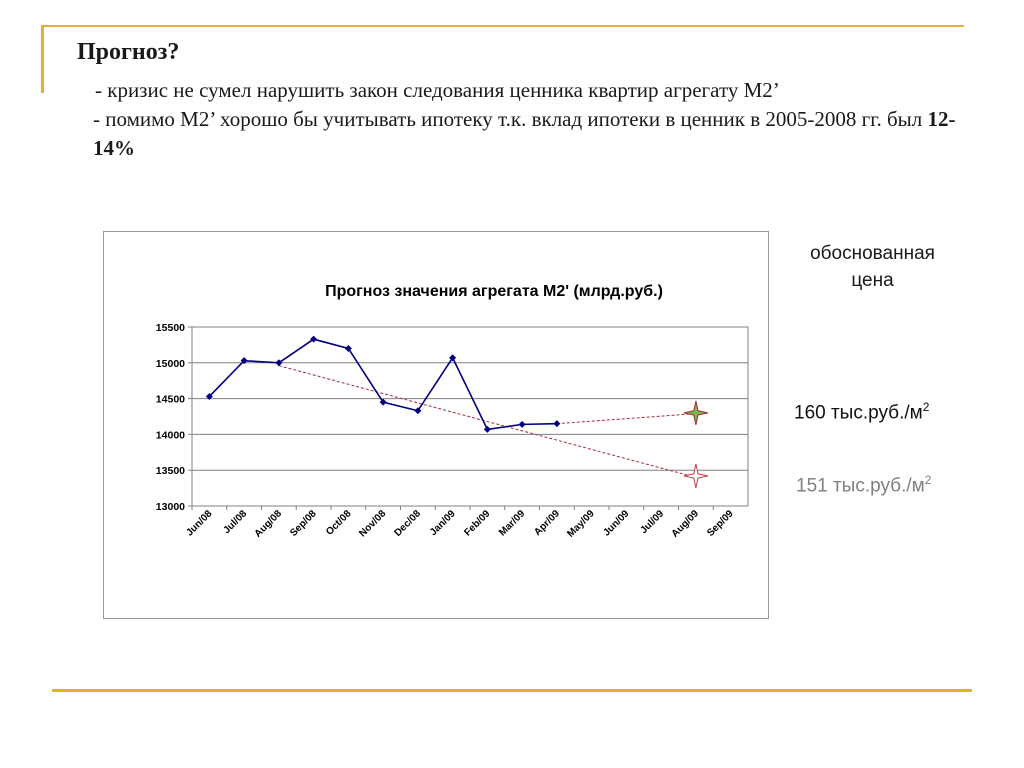 Image resolution: width=1024 pixels, height=768 pixels. What do you see at coordinates (858, 413) in the screenshot?
I see `price-160-text: 160 тыс.руб./м` at bounding box center [858, 413].